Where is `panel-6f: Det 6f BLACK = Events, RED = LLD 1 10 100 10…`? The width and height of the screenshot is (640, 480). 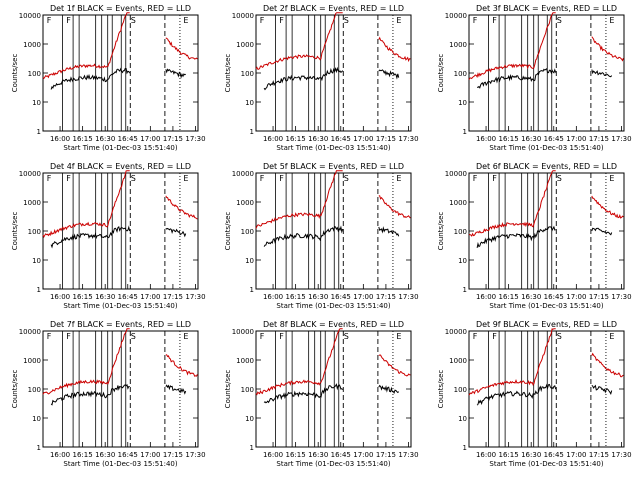 panel-6f: Det 6f BLACK = Events, RED = LLD 1 10 100 10… is located at coordinates (534, 236).